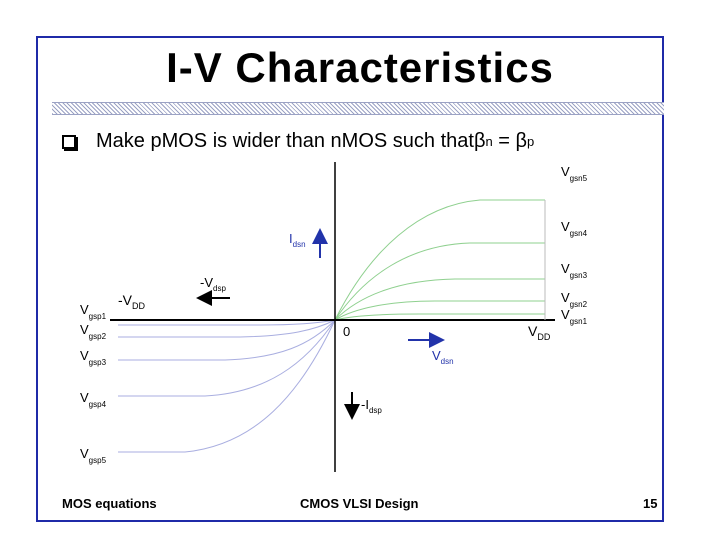 The image size is (720, 540). Describe the element at coordinates (574, 173) in the screenshot. I see `vgsn5-label: Vgsn5` at that location.